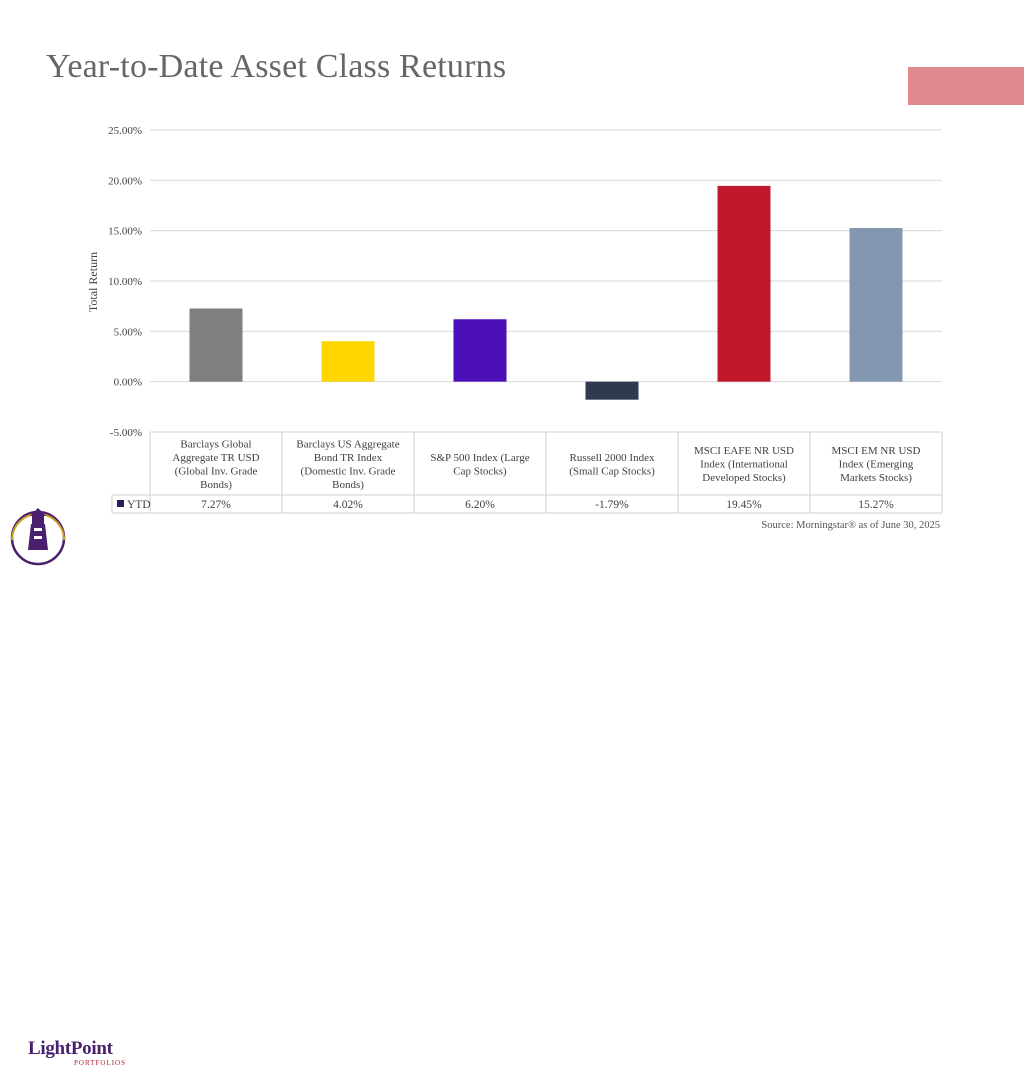  What do you see at coordinates (100, 1063) in the screenshot?
I see `logo-subtitle: PORTFOLIOS` at bounding box center [100, 1063].